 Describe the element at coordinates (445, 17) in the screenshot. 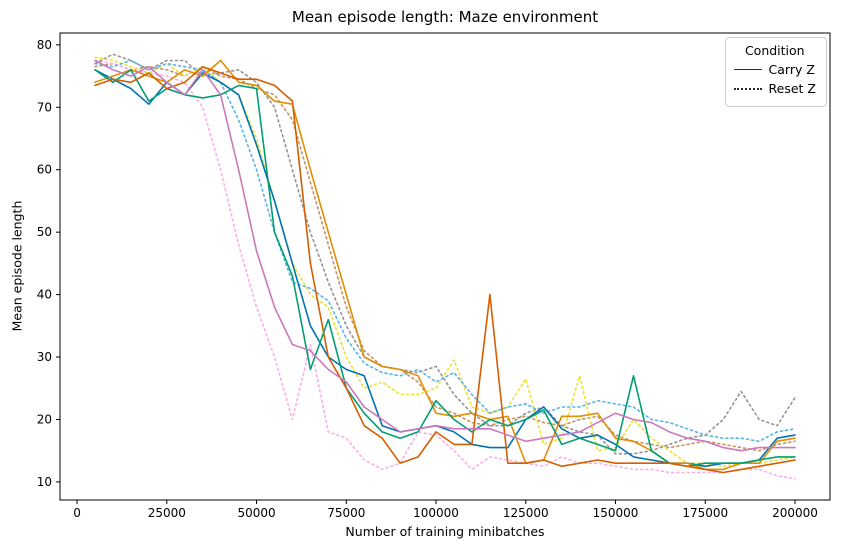

I see `chart-title: Mean episode length: Maze environment` at that location.